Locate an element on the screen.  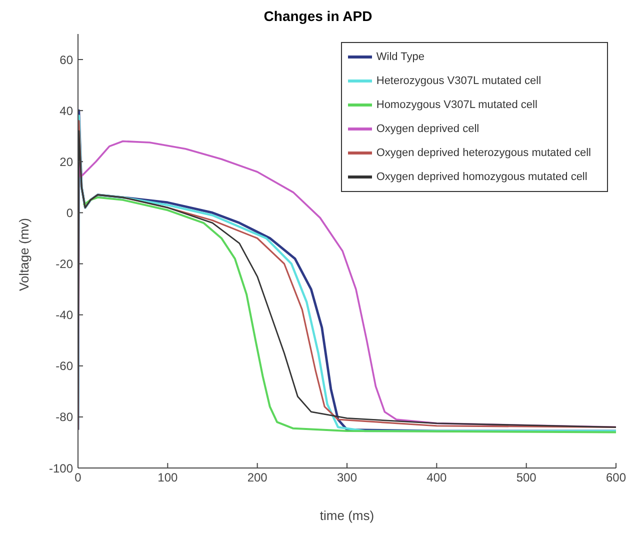
x-tick-label: 200 is located at coordinates (257, 477).